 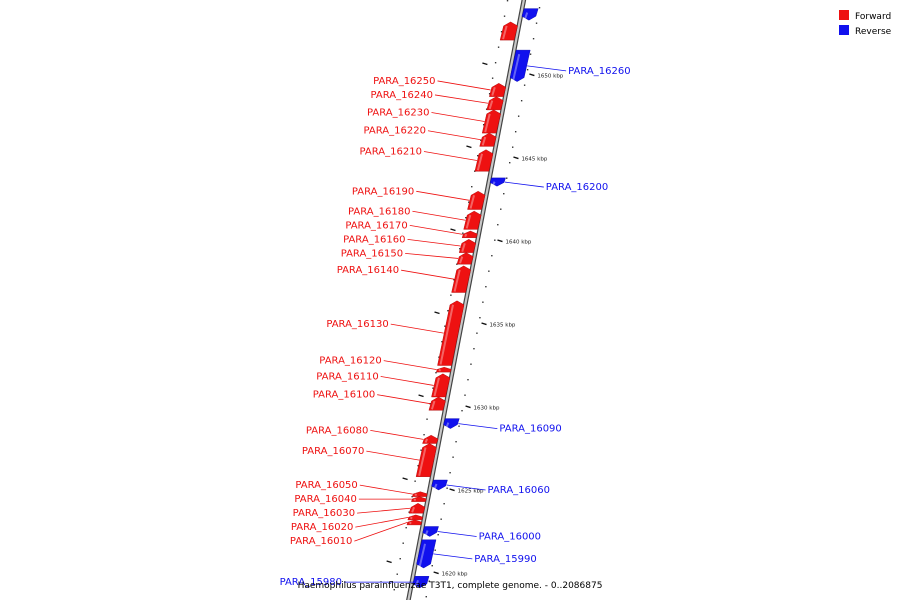 What do you see at coordinates (844, 30) in the screenshot?
I see `legend-swatch-reverse` at bounding box center [844, 30].